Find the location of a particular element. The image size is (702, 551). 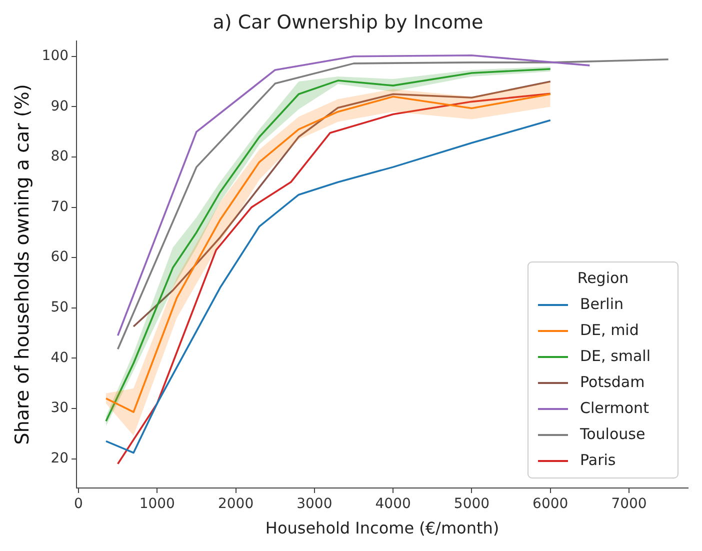

legend-label: DE, mid is located at coordinates (609, 329).